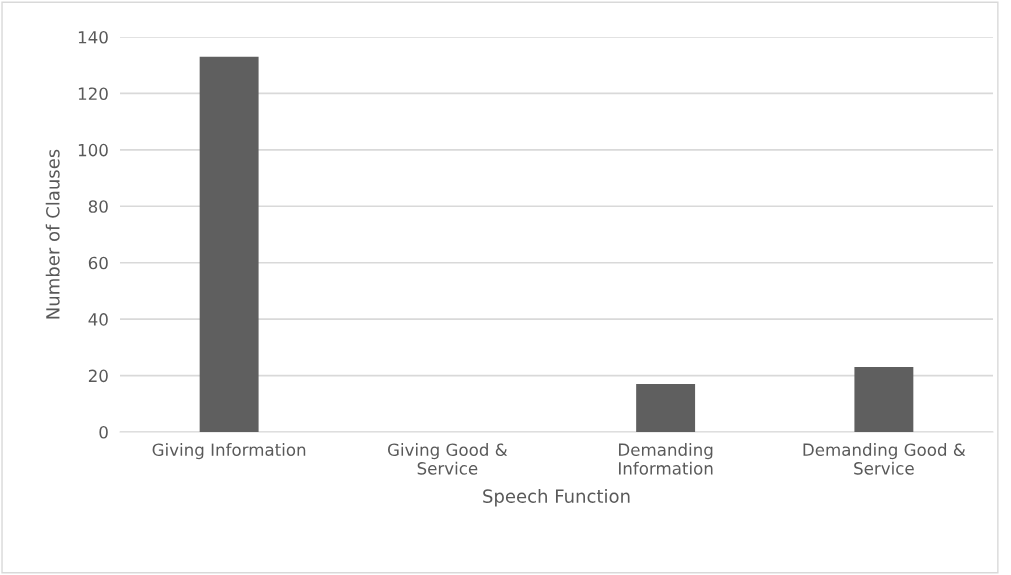 The height and width of the screenshot is (575, 1011). I want to click on y-tick-label: 40, so click(98, 319).